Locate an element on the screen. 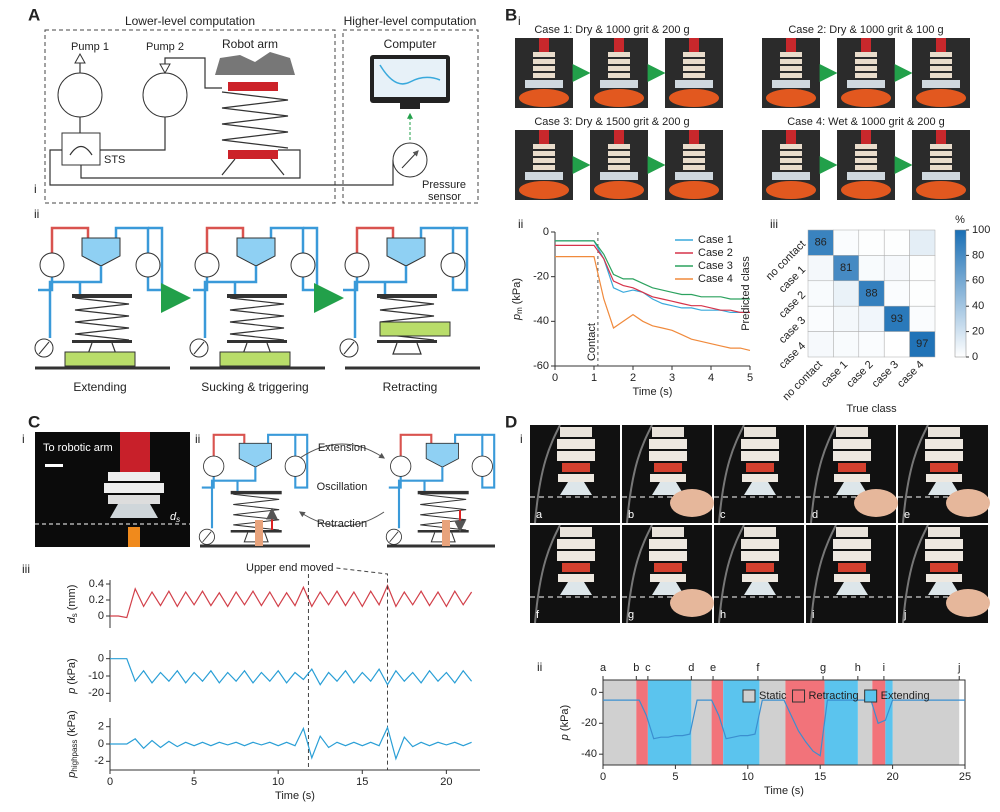  x-tick-label: 0 is located at coordinates (555, 378).